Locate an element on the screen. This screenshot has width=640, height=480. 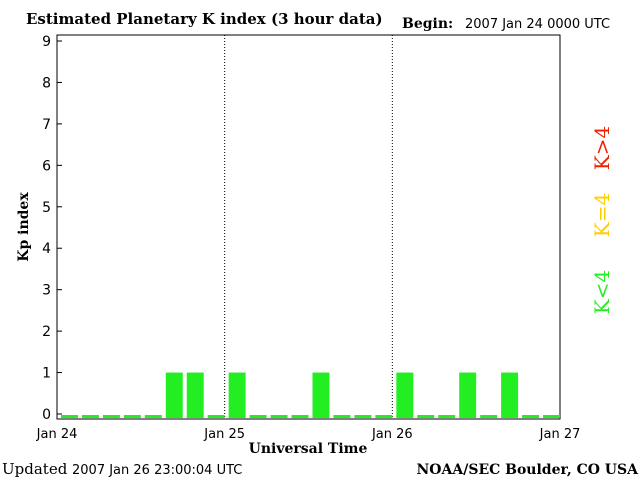
begin-value: 2007 Jan 24 0000 UTC is located at coordinates (537, 24).